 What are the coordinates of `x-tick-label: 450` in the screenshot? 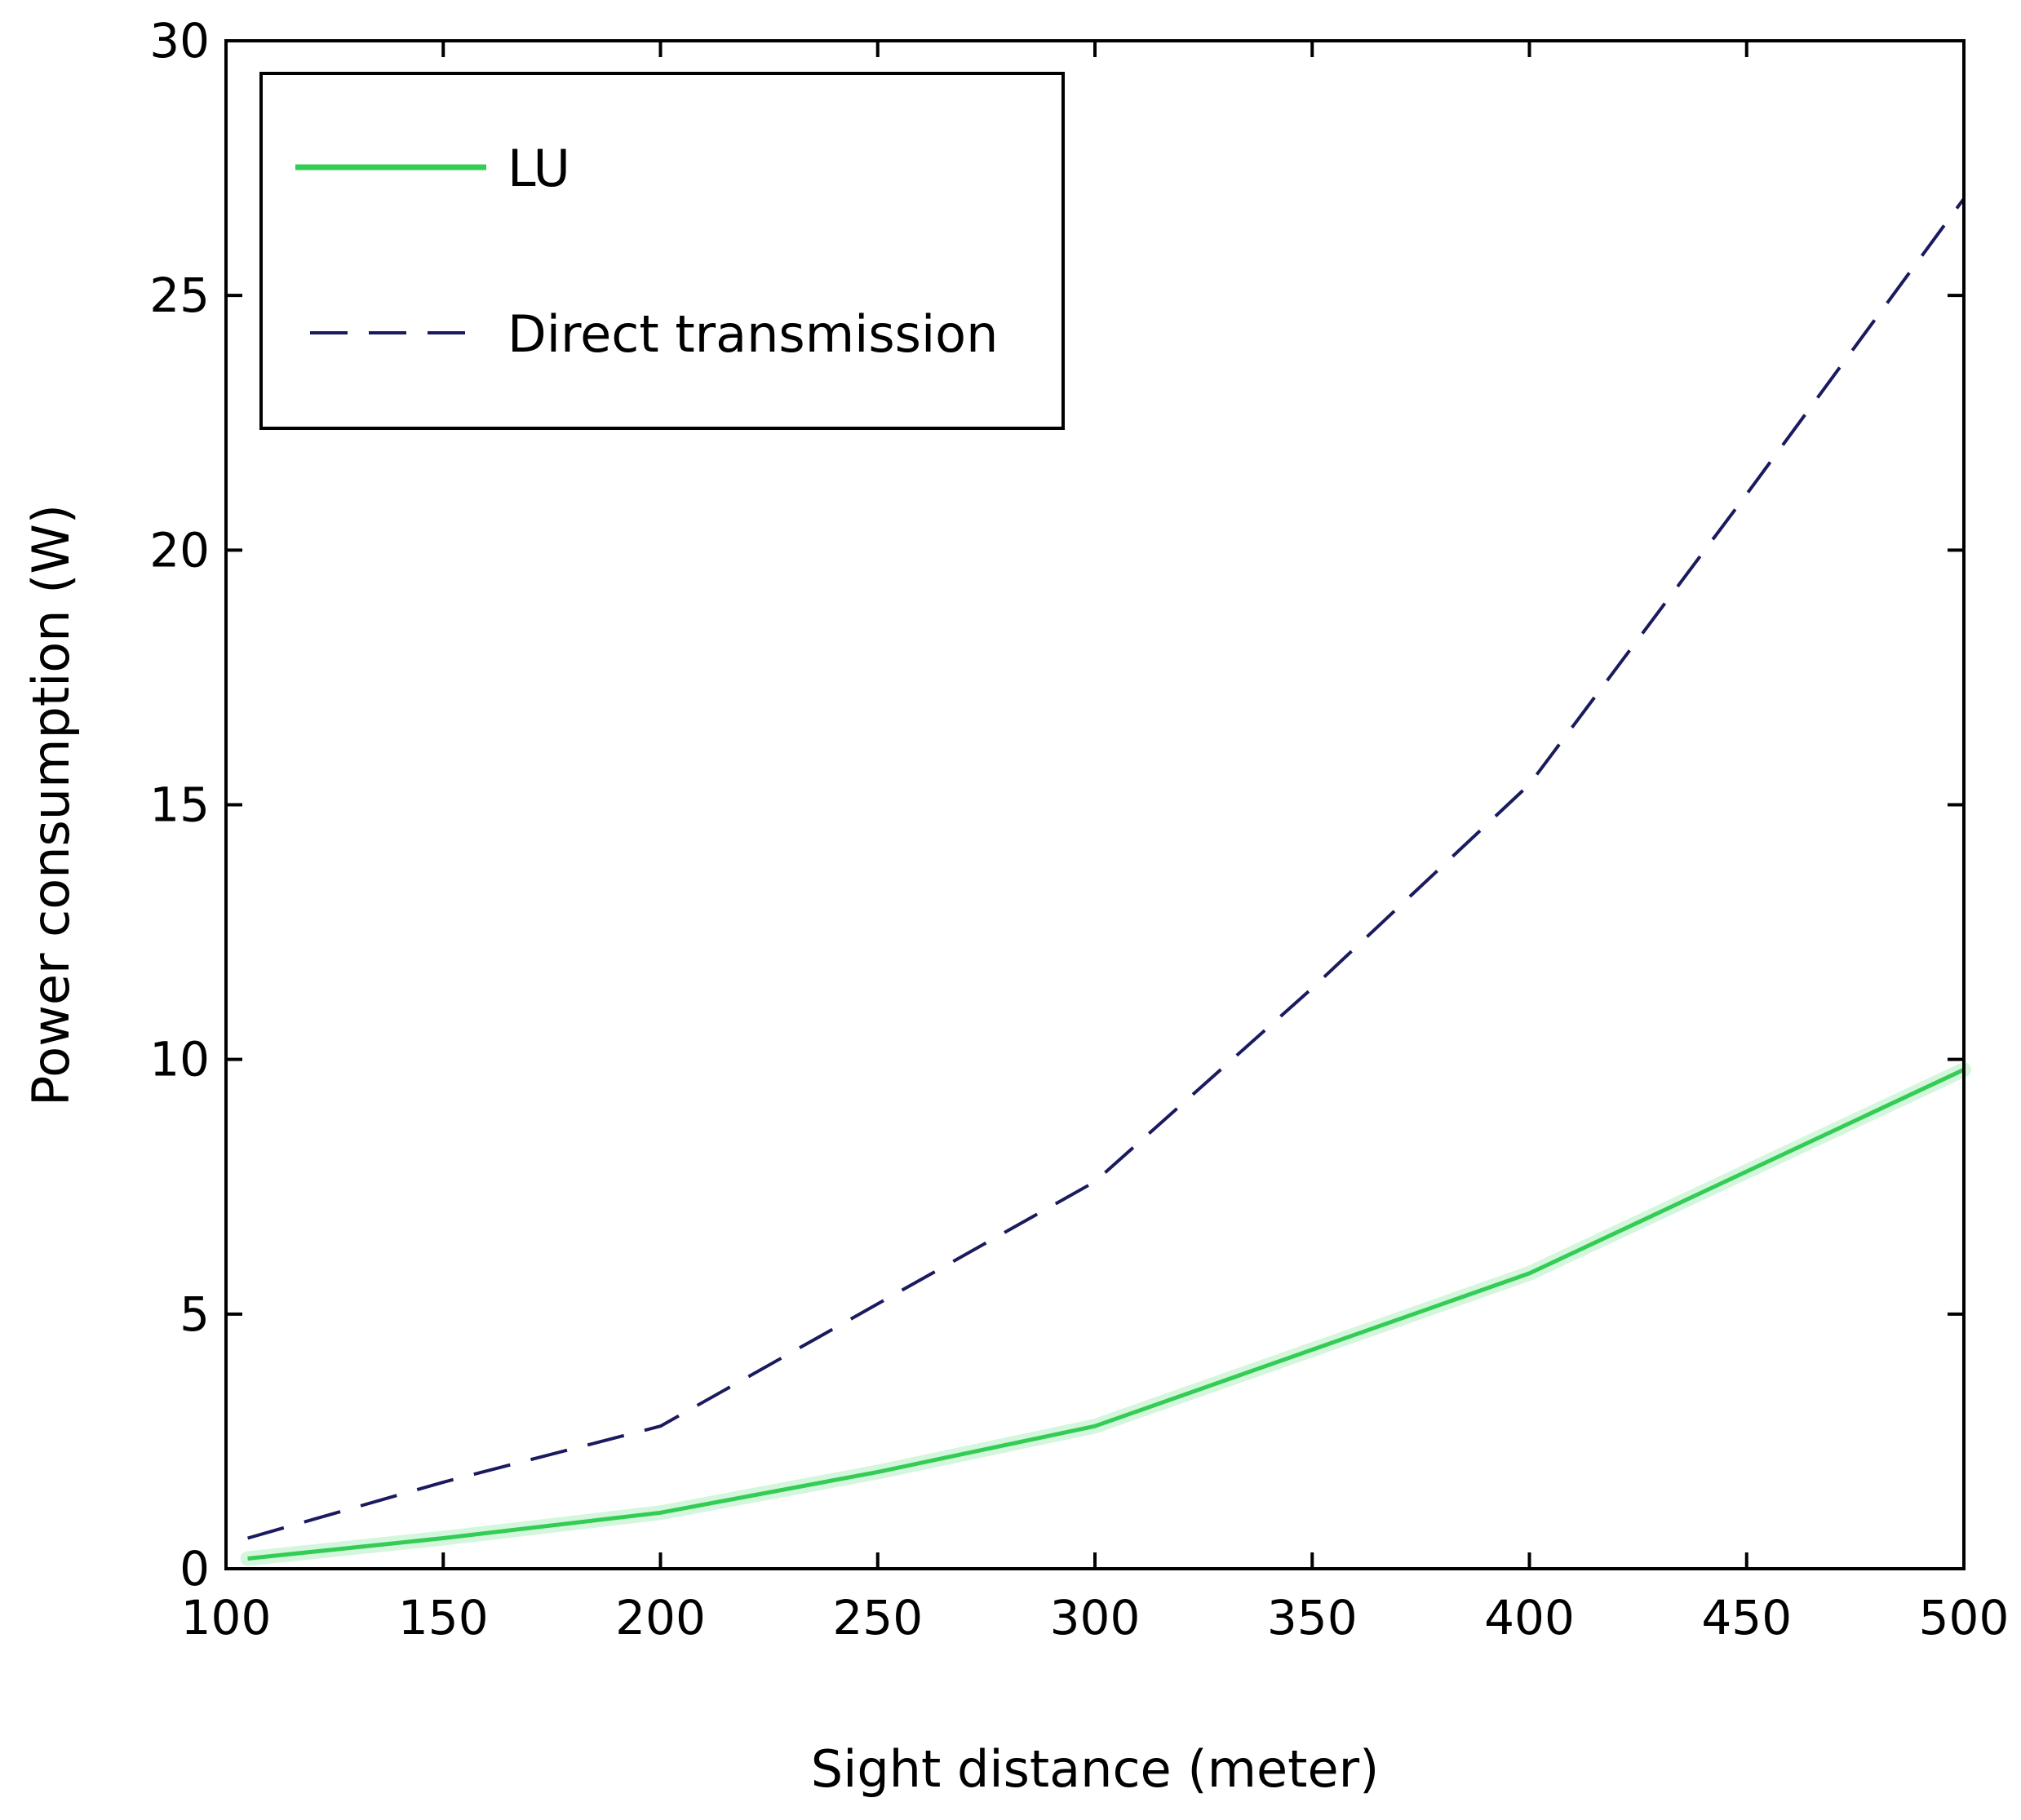 It's located at (1746, 1618).